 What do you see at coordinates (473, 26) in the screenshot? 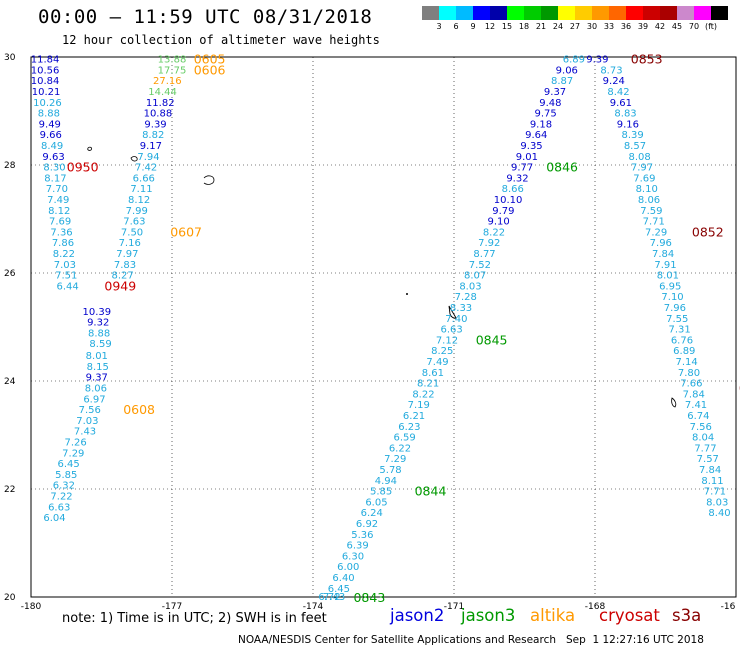
I see `color-scale-label: 9` at bounding box center [473, 26].